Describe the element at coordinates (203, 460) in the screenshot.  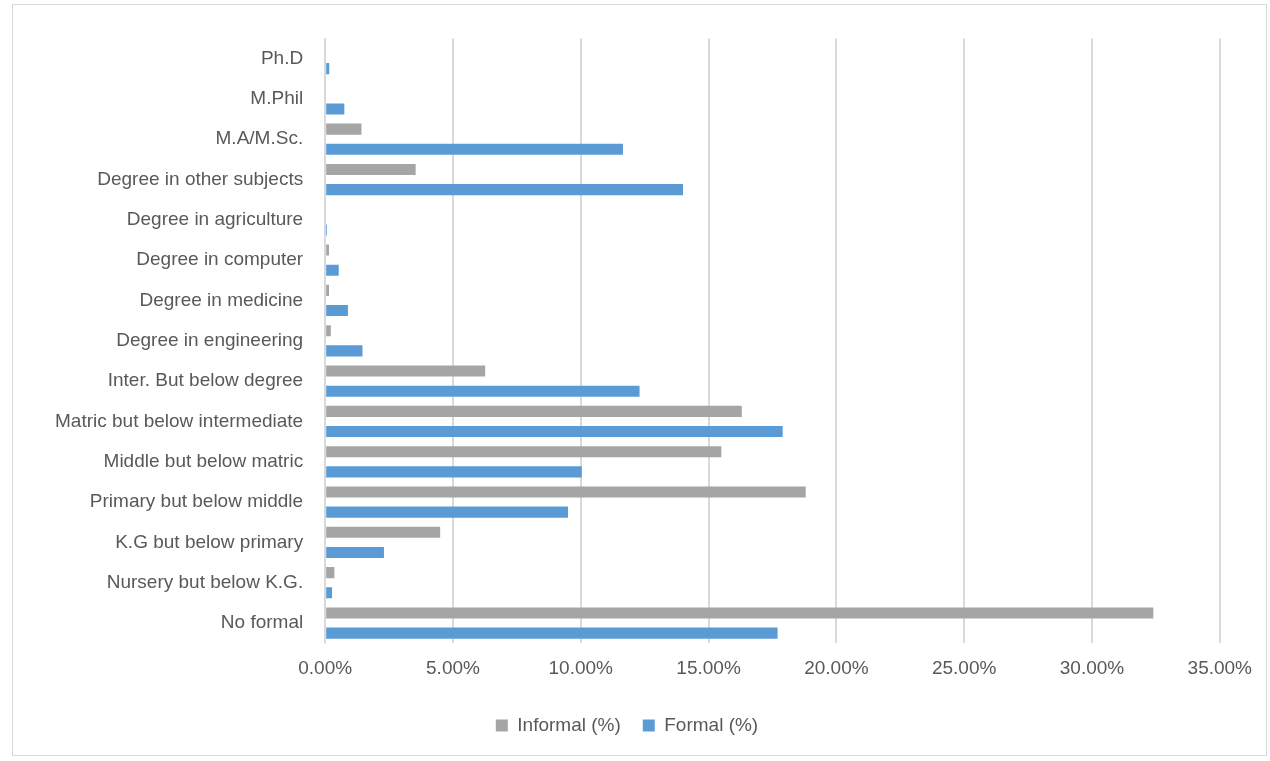
I see `y-tick-label: Middle but below matric` at that location.